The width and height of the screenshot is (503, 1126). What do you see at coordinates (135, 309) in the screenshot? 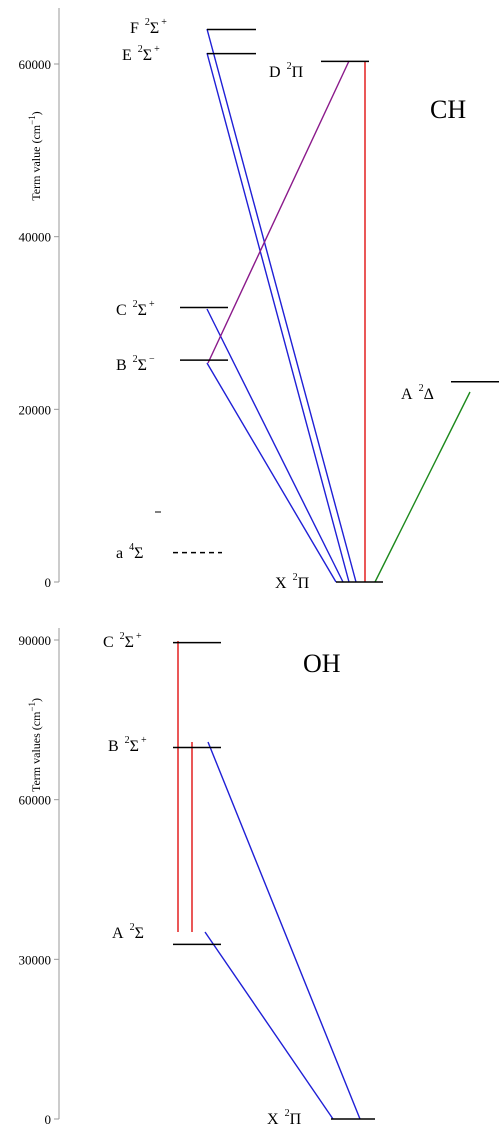
I see `ch-level-label-C: C 2Σ +` at bounding box center [135, 309].